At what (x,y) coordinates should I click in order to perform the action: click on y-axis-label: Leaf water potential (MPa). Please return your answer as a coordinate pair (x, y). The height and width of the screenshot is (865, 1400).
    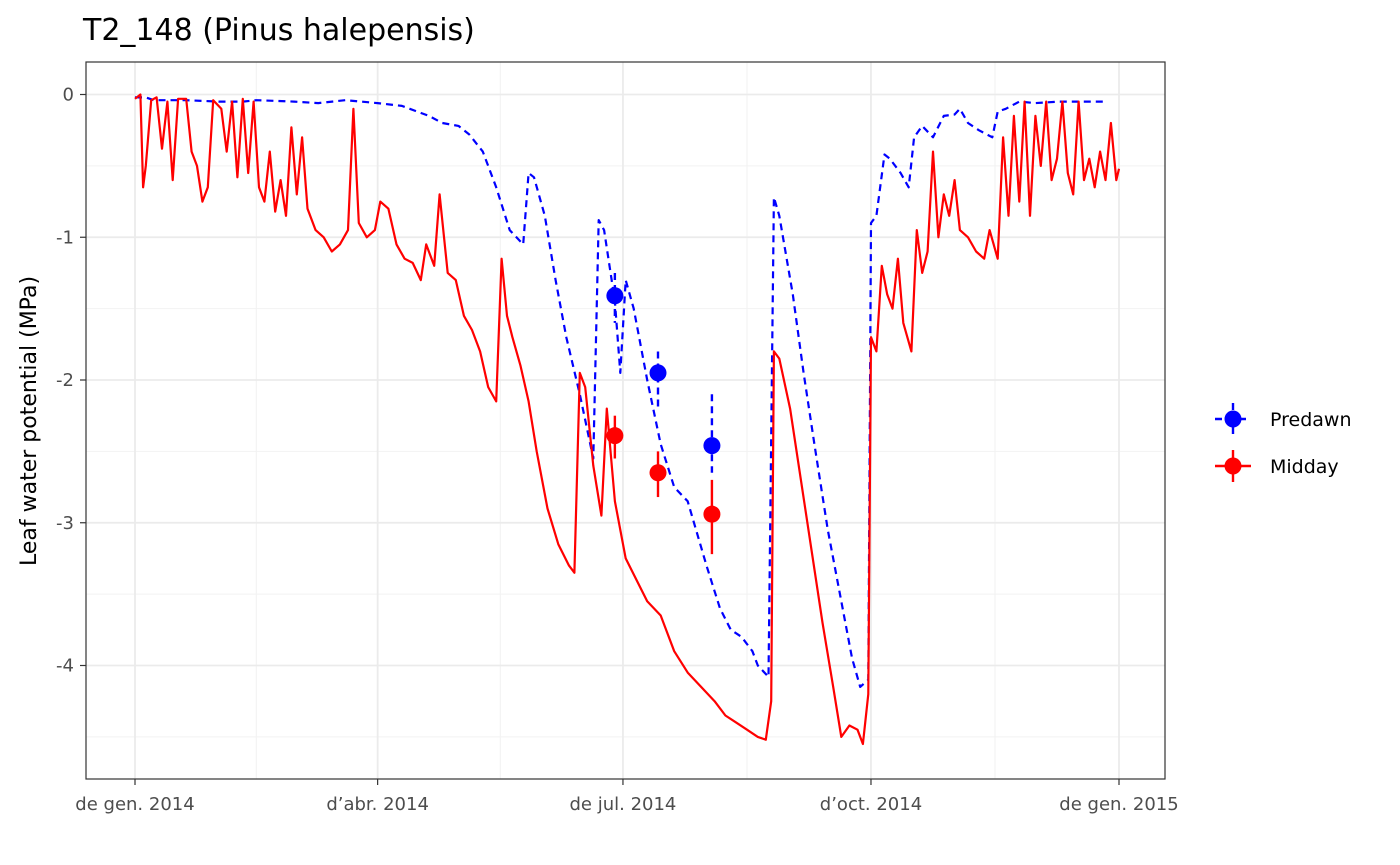
    Looking at the image, I should click on (29, 421).